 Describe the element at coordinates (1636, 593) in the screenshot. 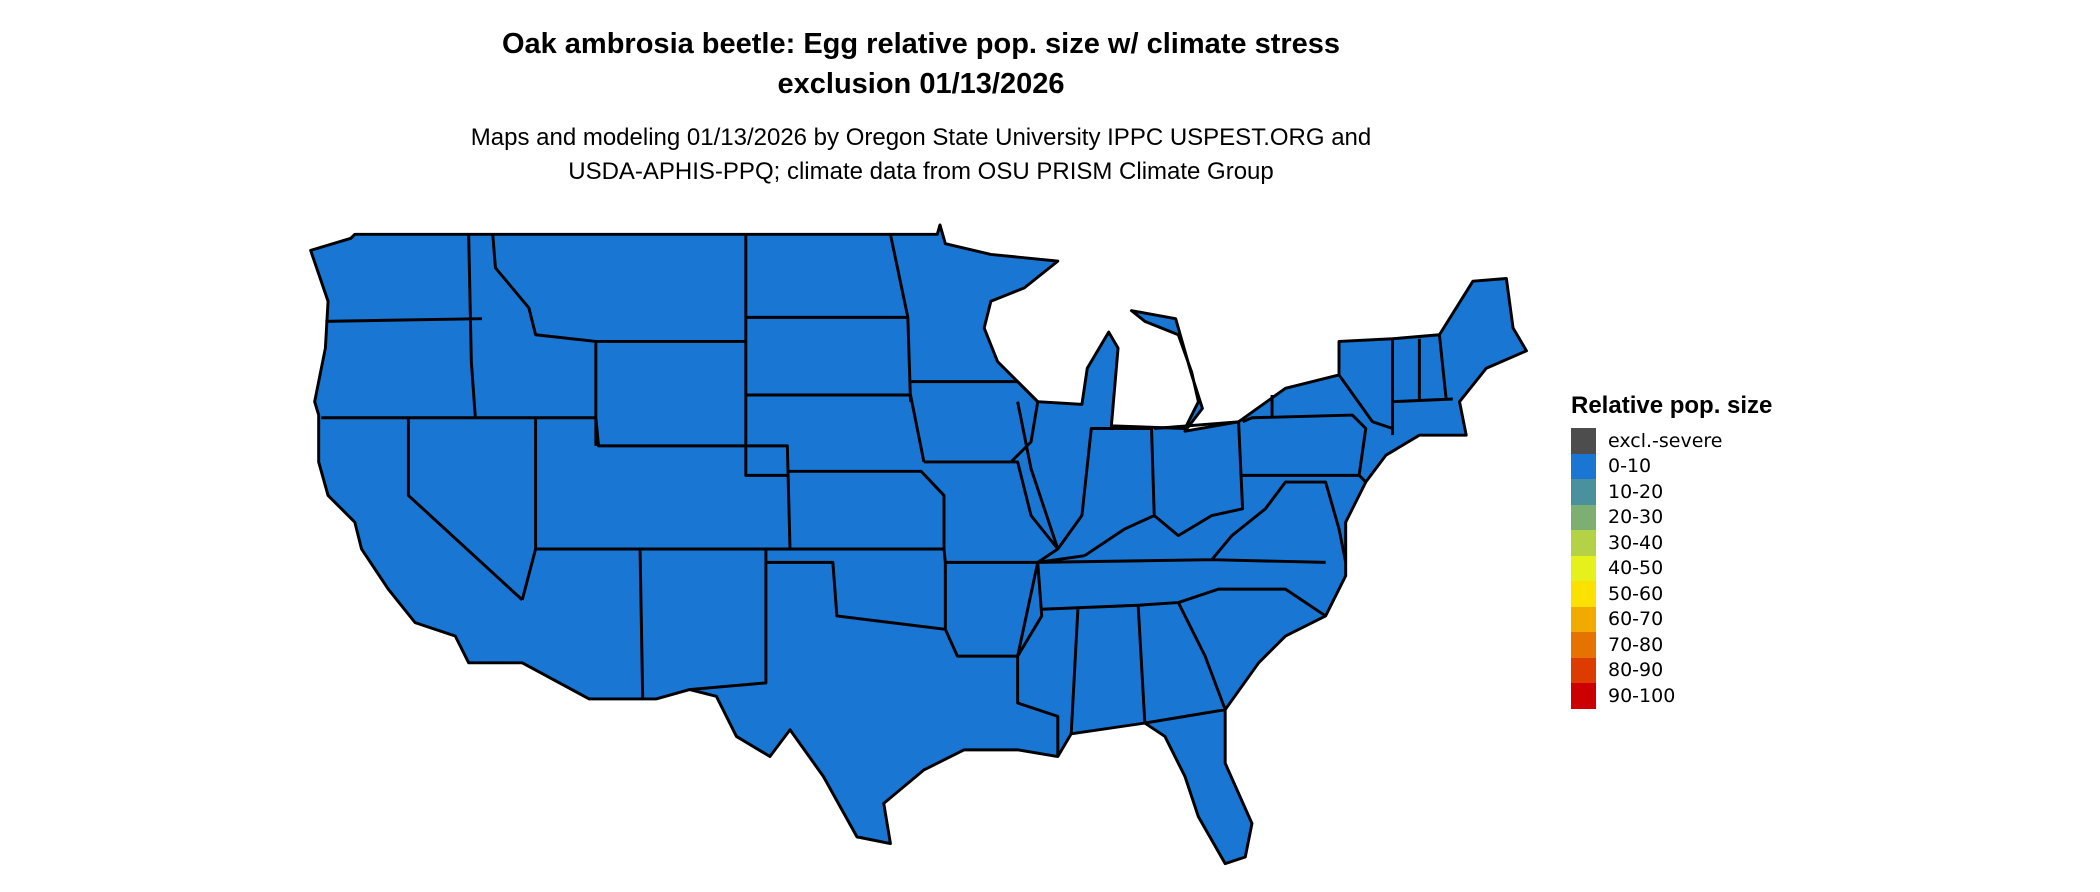

I see `legend-label: 50-60` at that location.